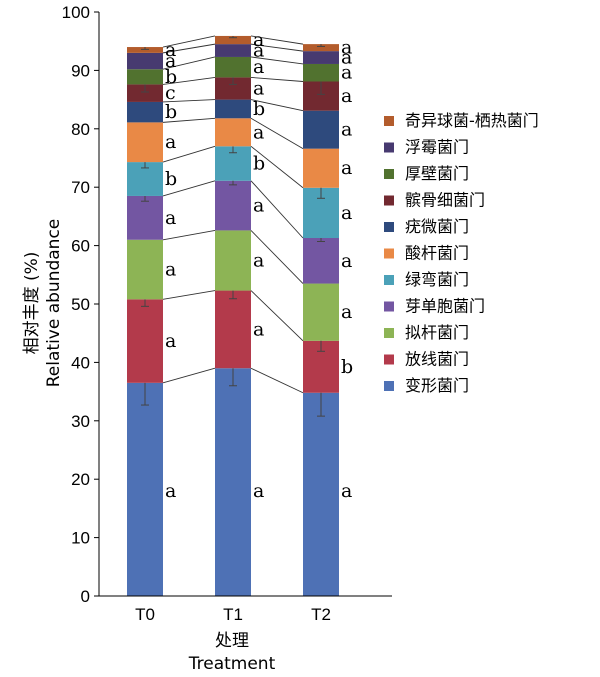  What do you see at coordinates (80, 479) in the screenshot?
I see `y-tick-label: 20` at bounding box center [80, 479].